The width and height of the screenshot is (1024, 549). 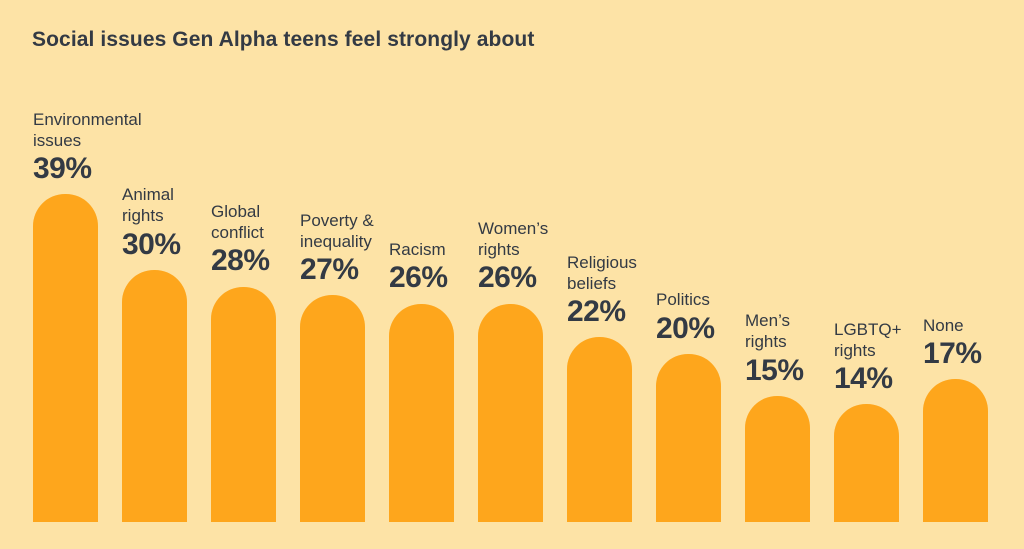 What do you see at coordinates (685, 328) in the screenshot?
I see `bar-value-label: 20%` at bounding box center [685, 328].